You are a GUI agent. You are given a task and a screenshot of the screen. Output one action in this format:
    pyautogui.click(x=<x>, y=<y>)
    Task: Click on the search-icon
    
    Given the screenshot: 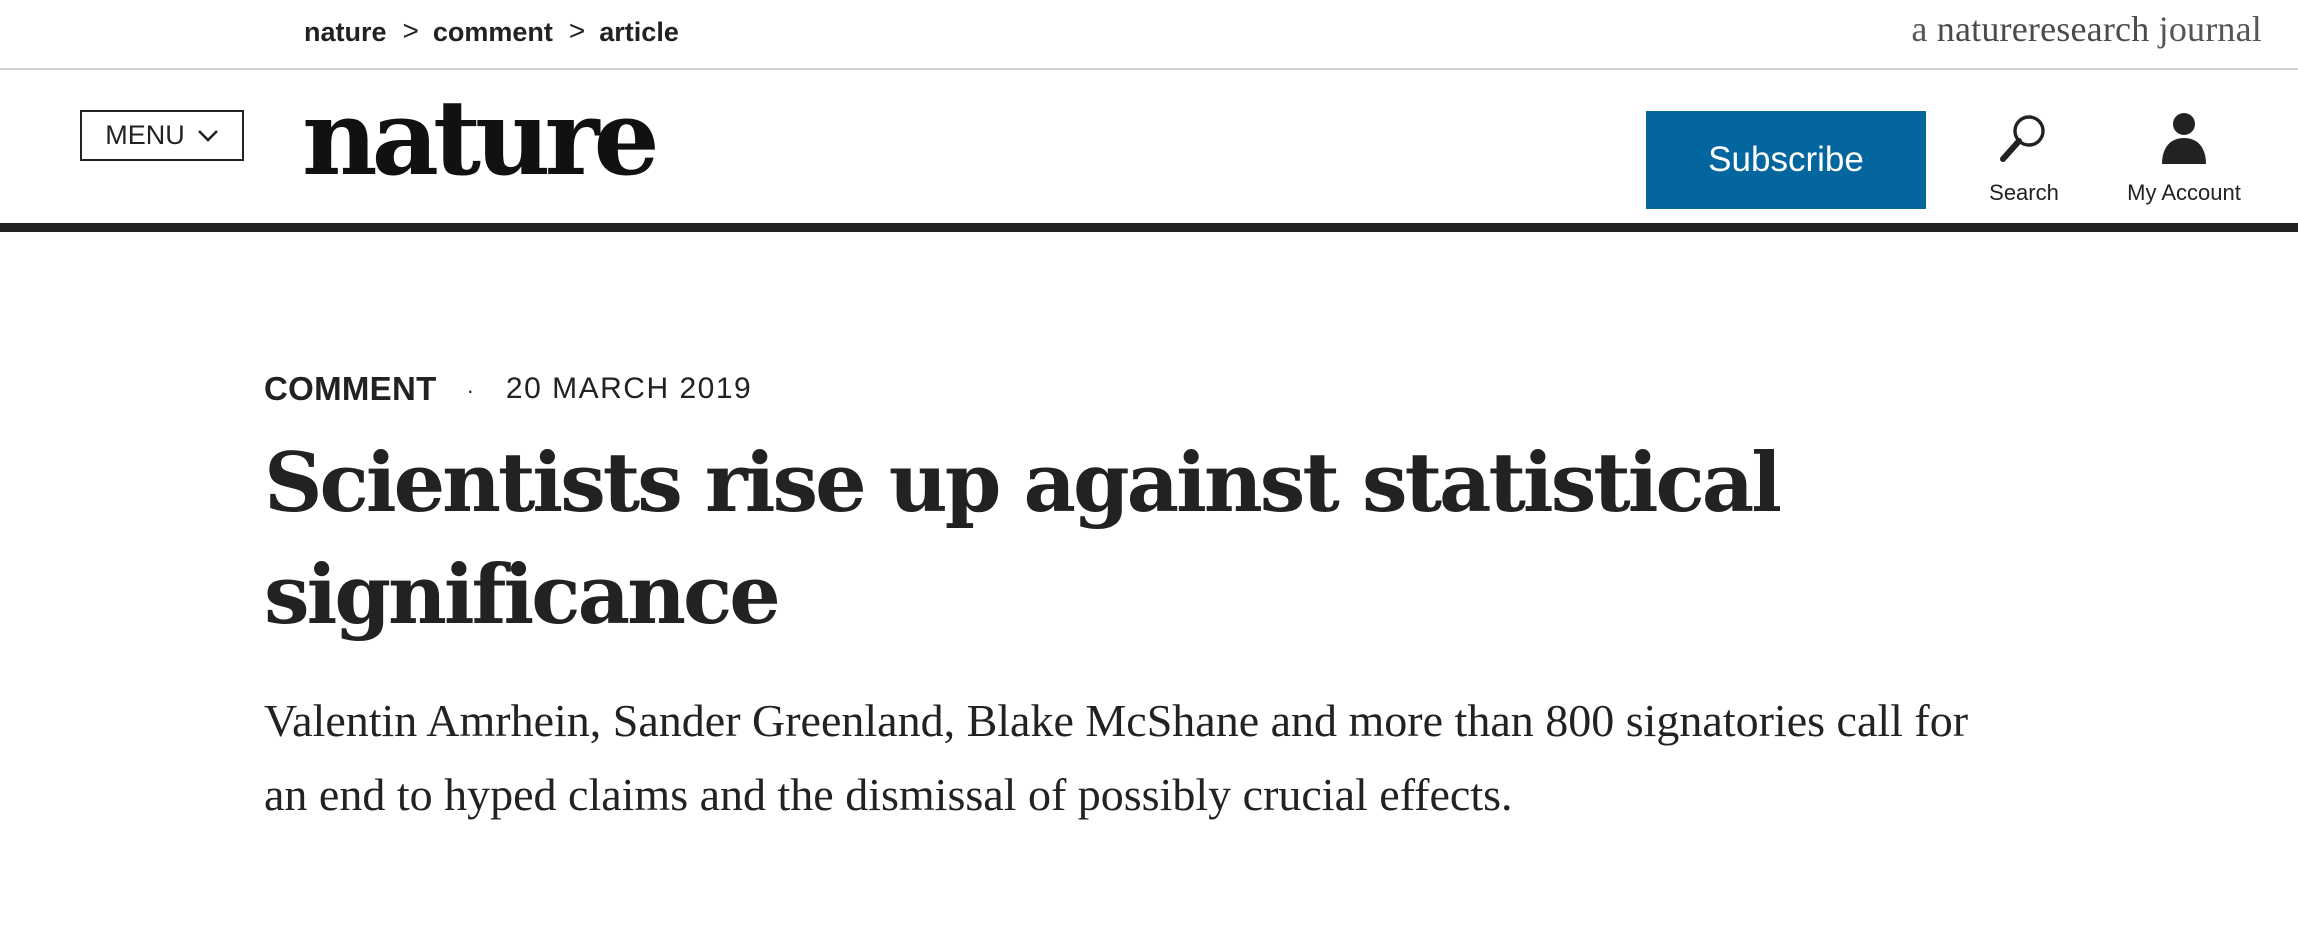 What is the action you would take?
    pyautogui.click(x=2024, y=141)
    